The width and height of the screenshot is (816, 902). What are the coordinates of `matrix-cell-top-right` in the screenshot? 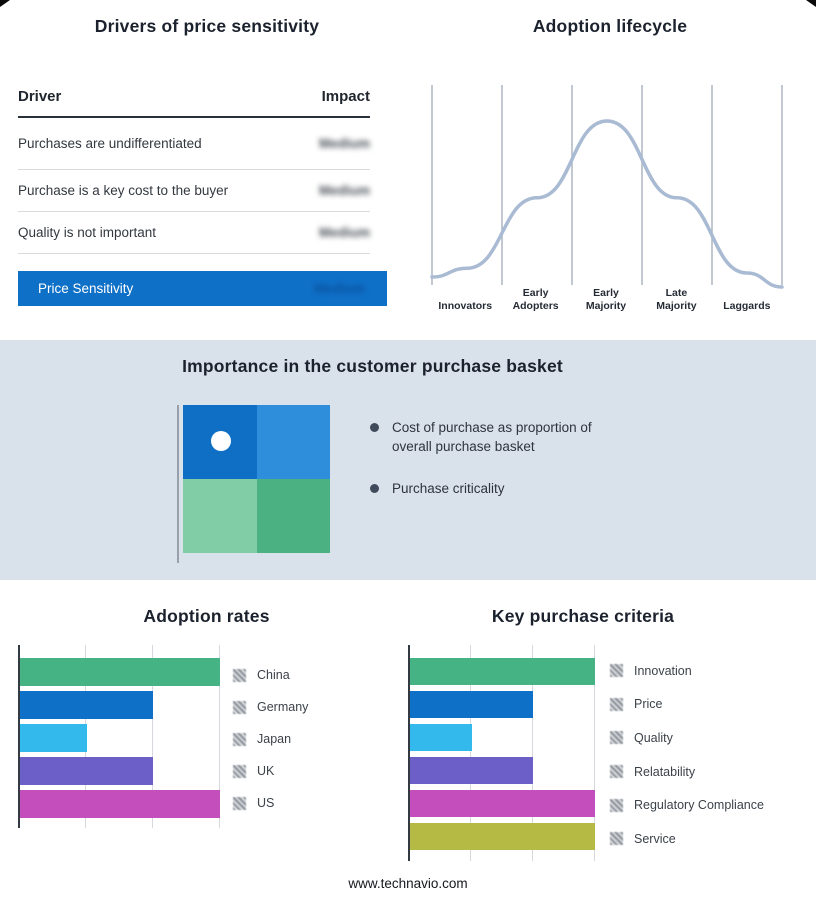 It's located at (293, 442).